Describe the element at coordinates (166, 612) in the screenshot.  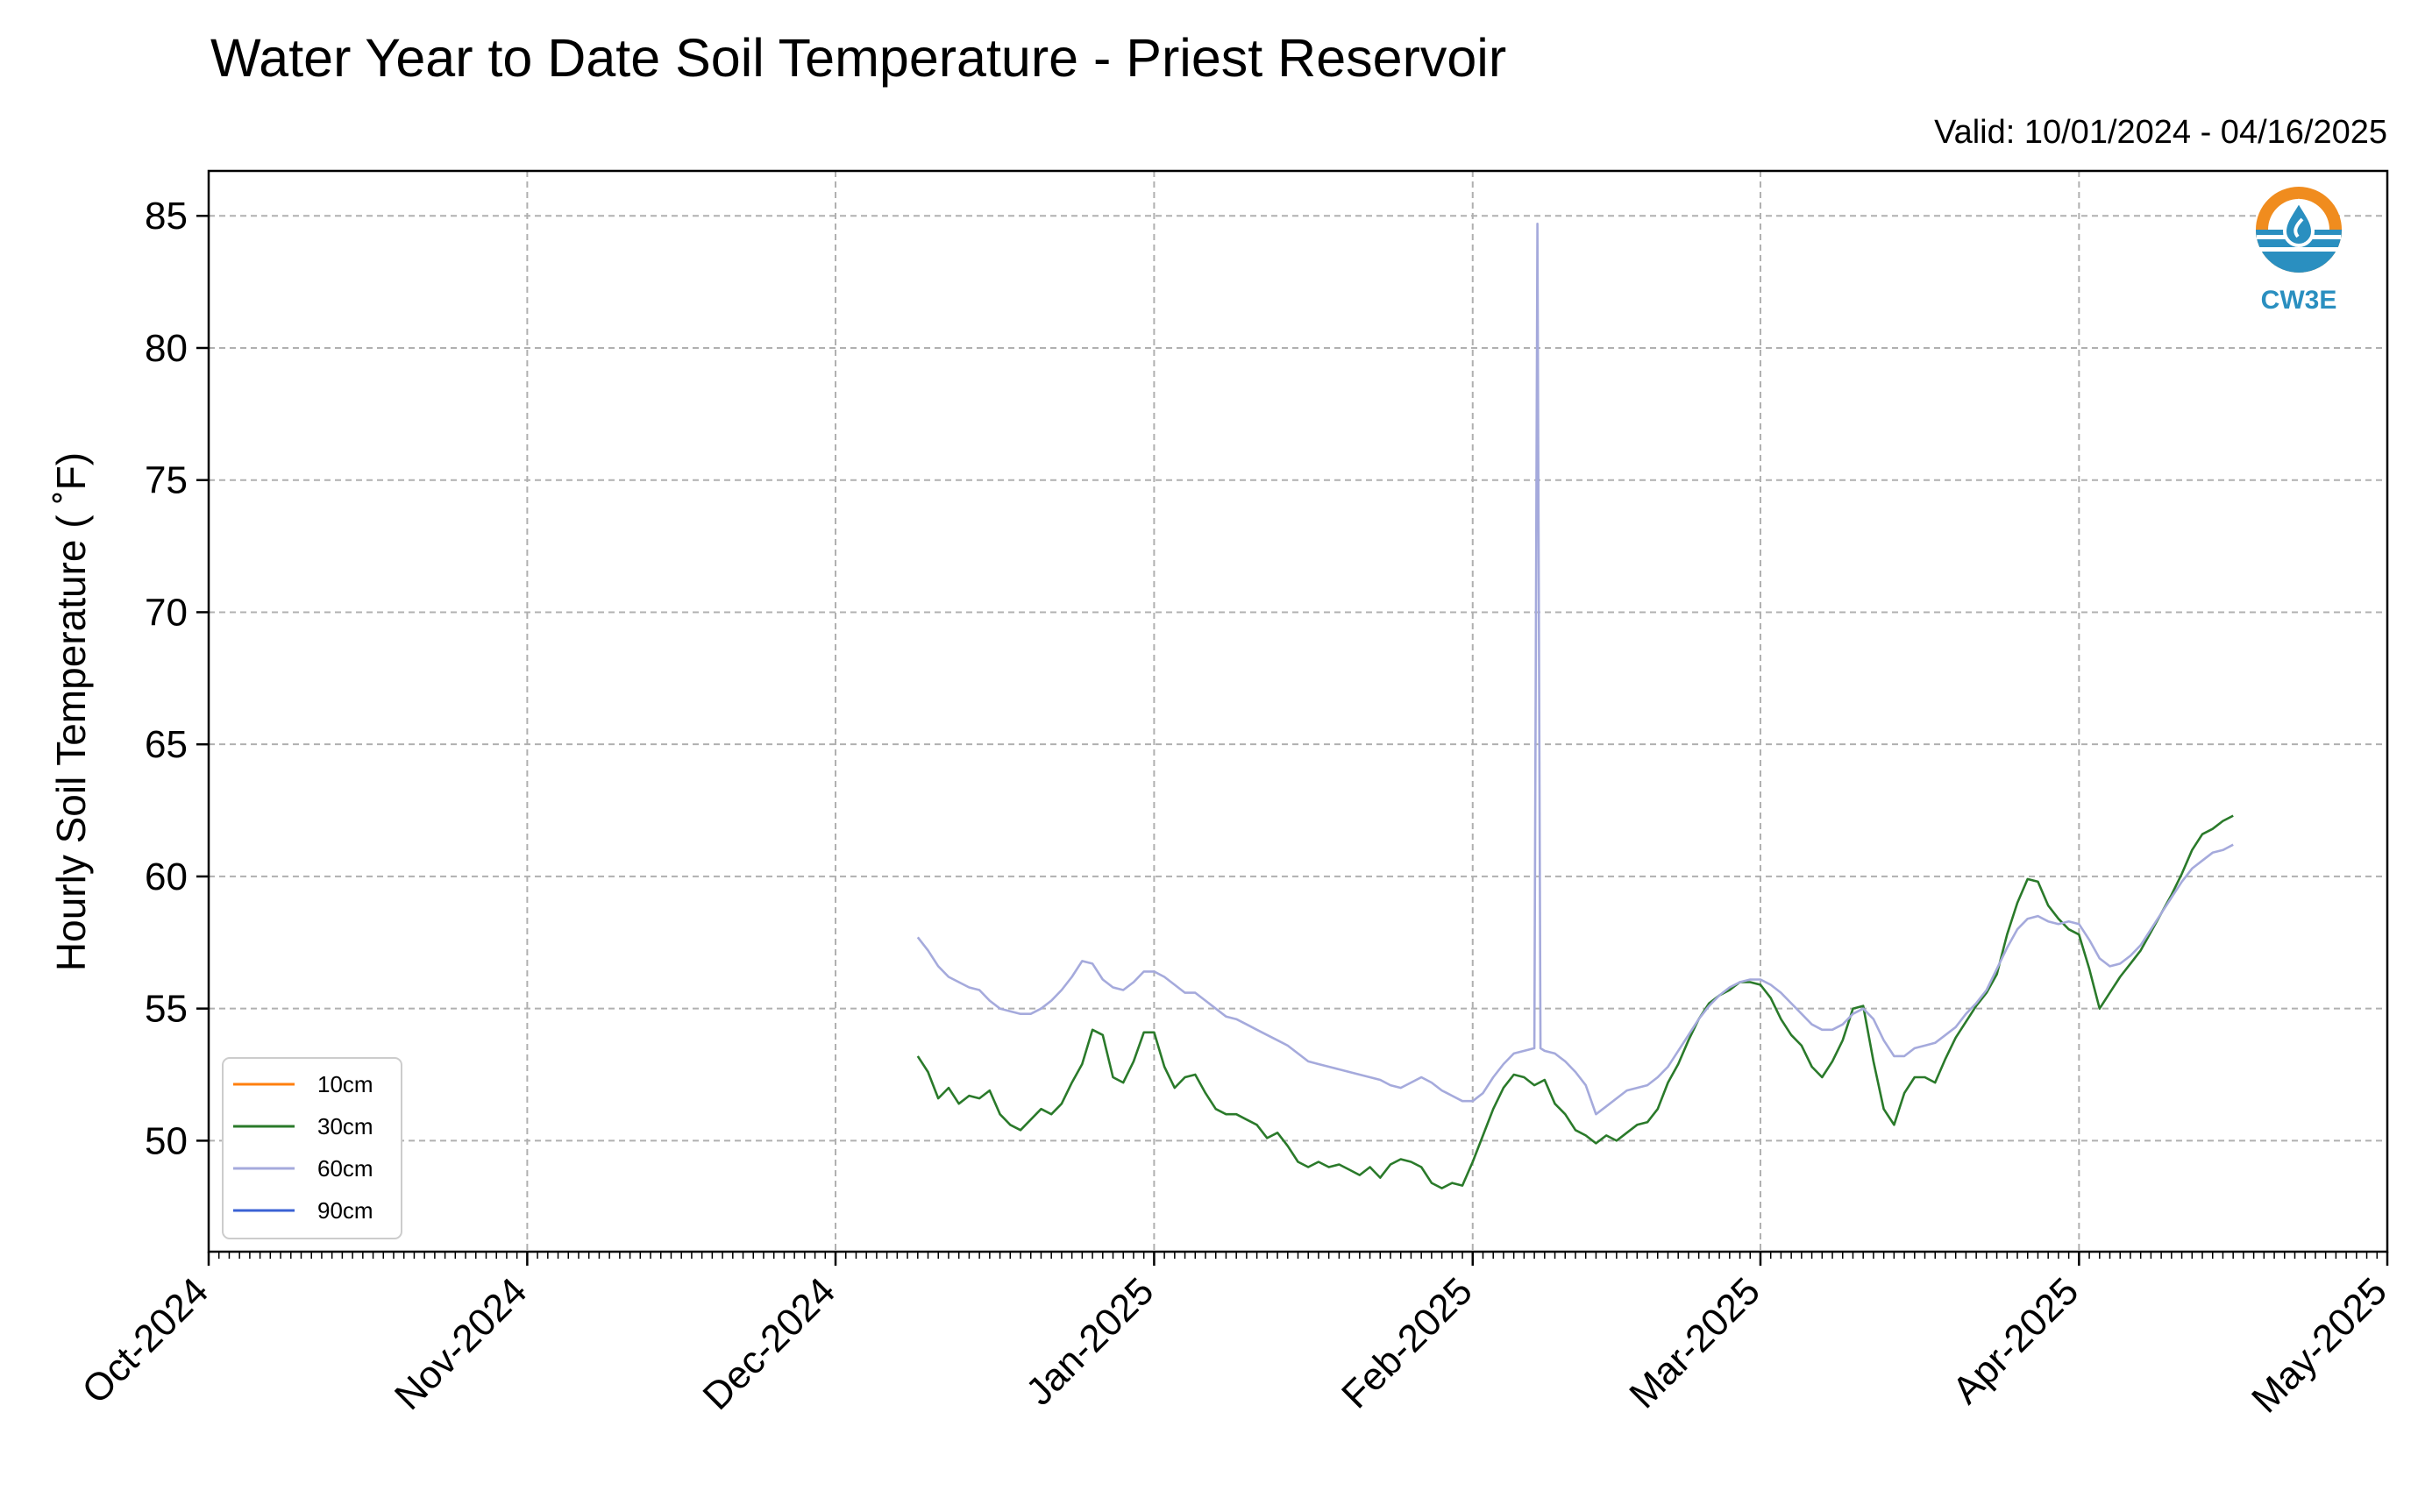
I see `y-tick-label: 70` at that location.